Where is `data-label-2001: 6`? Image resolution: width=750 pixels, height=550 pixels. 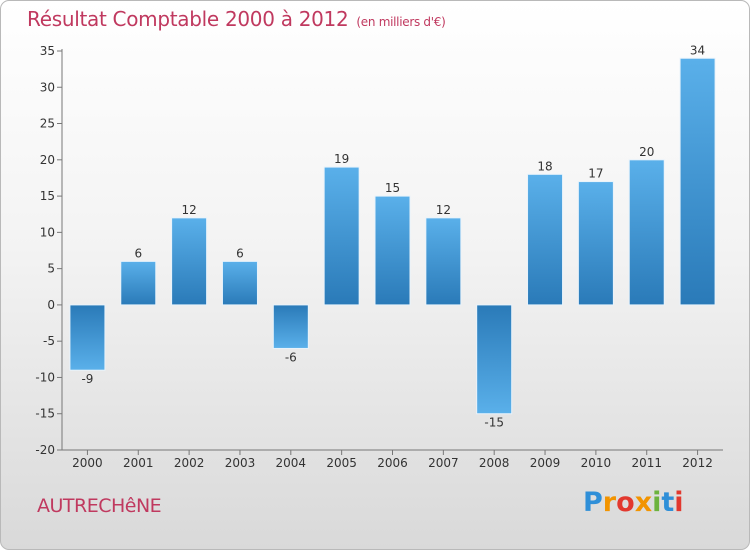 data-label-2001: 6 is located at coordinates (138, 253).